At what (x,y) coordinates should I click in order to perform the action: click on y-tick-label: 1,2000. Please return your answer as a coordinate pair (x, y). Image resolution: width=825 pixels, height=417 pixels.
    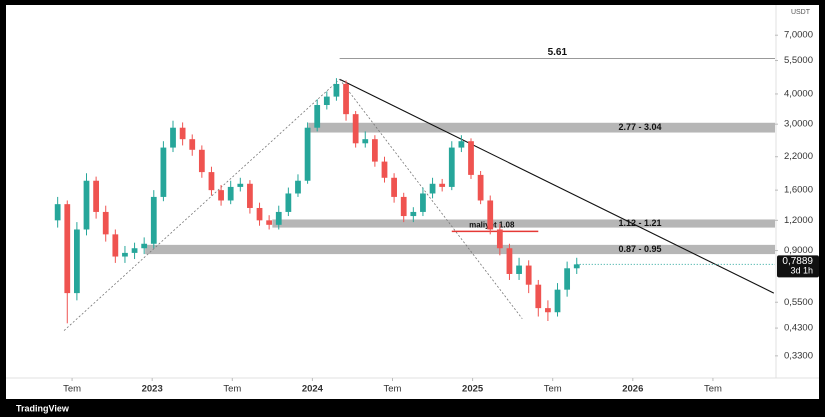
    Looking at the image, I should click on (798, 220).